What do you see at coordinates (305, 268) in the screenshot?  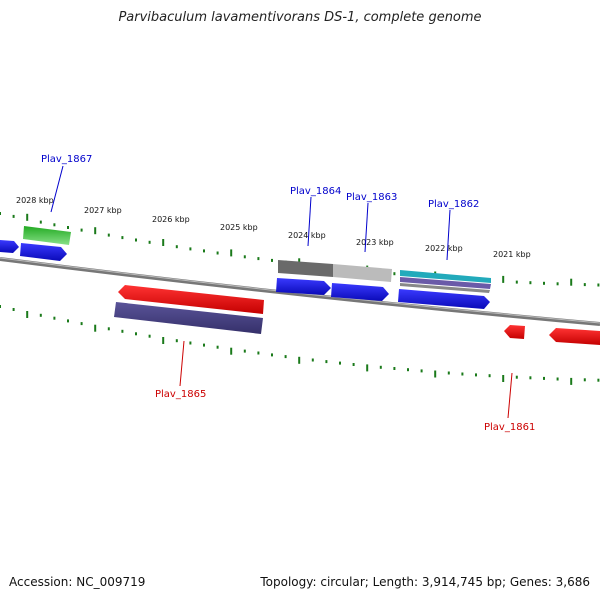 I see `gene-plav-1864-gray-feature` at bounding box center [305, 268].